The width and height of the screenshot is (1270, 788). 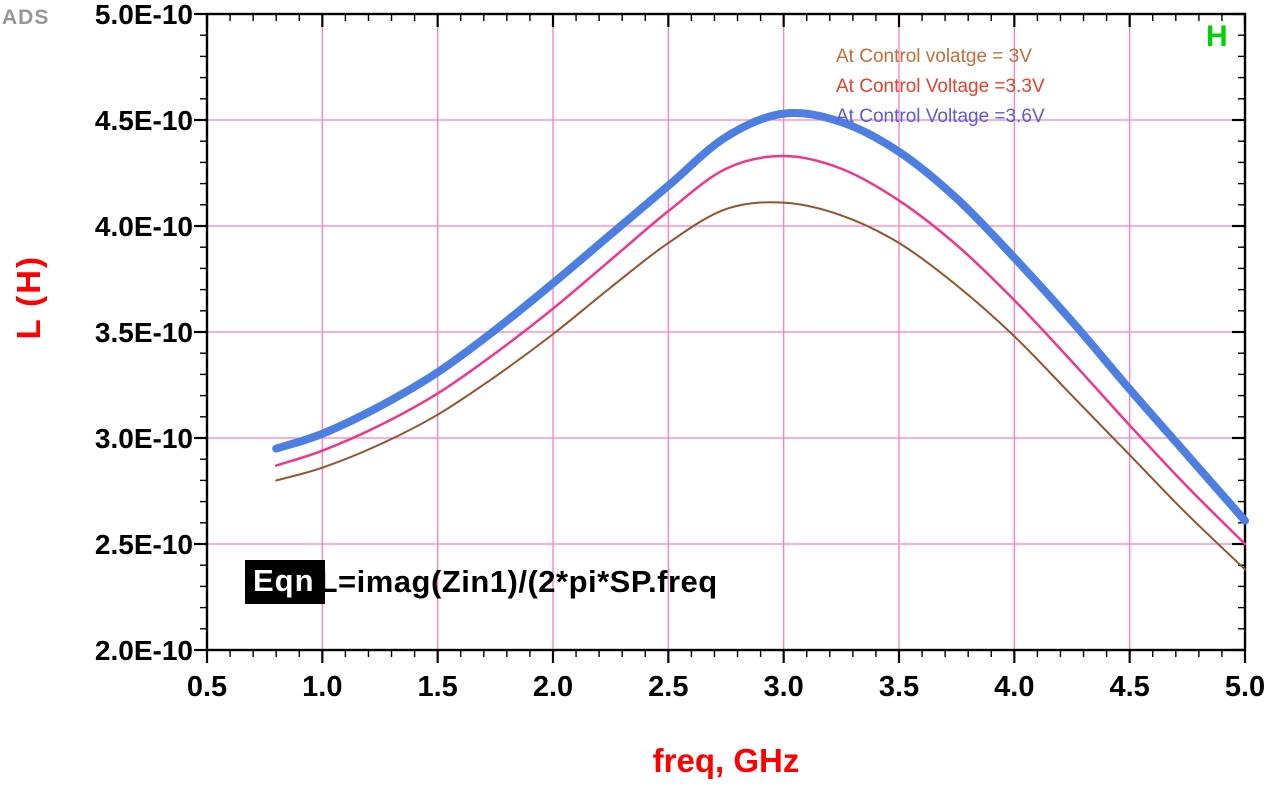 What do you see at coordinates (144, 438) in the screenshot?
I see `y-tick-label: 3.0E-10` at bounding box center [144, 438].